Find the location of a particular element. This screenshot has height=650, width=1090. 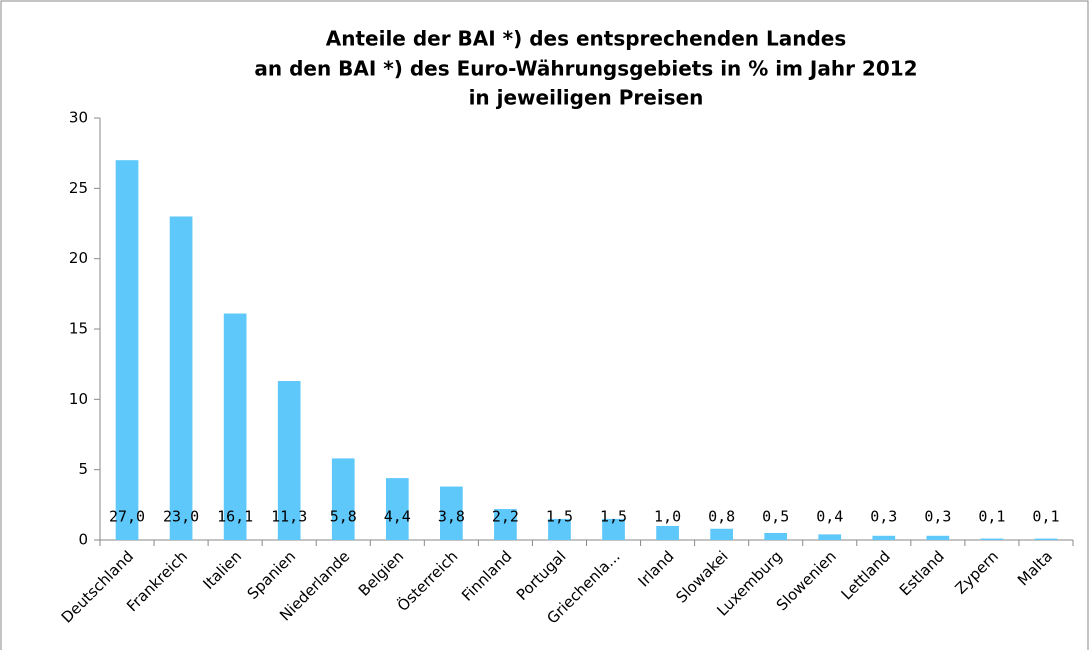

chart-title: in jeweiligen Preisen is located at coordinates (586, 98).